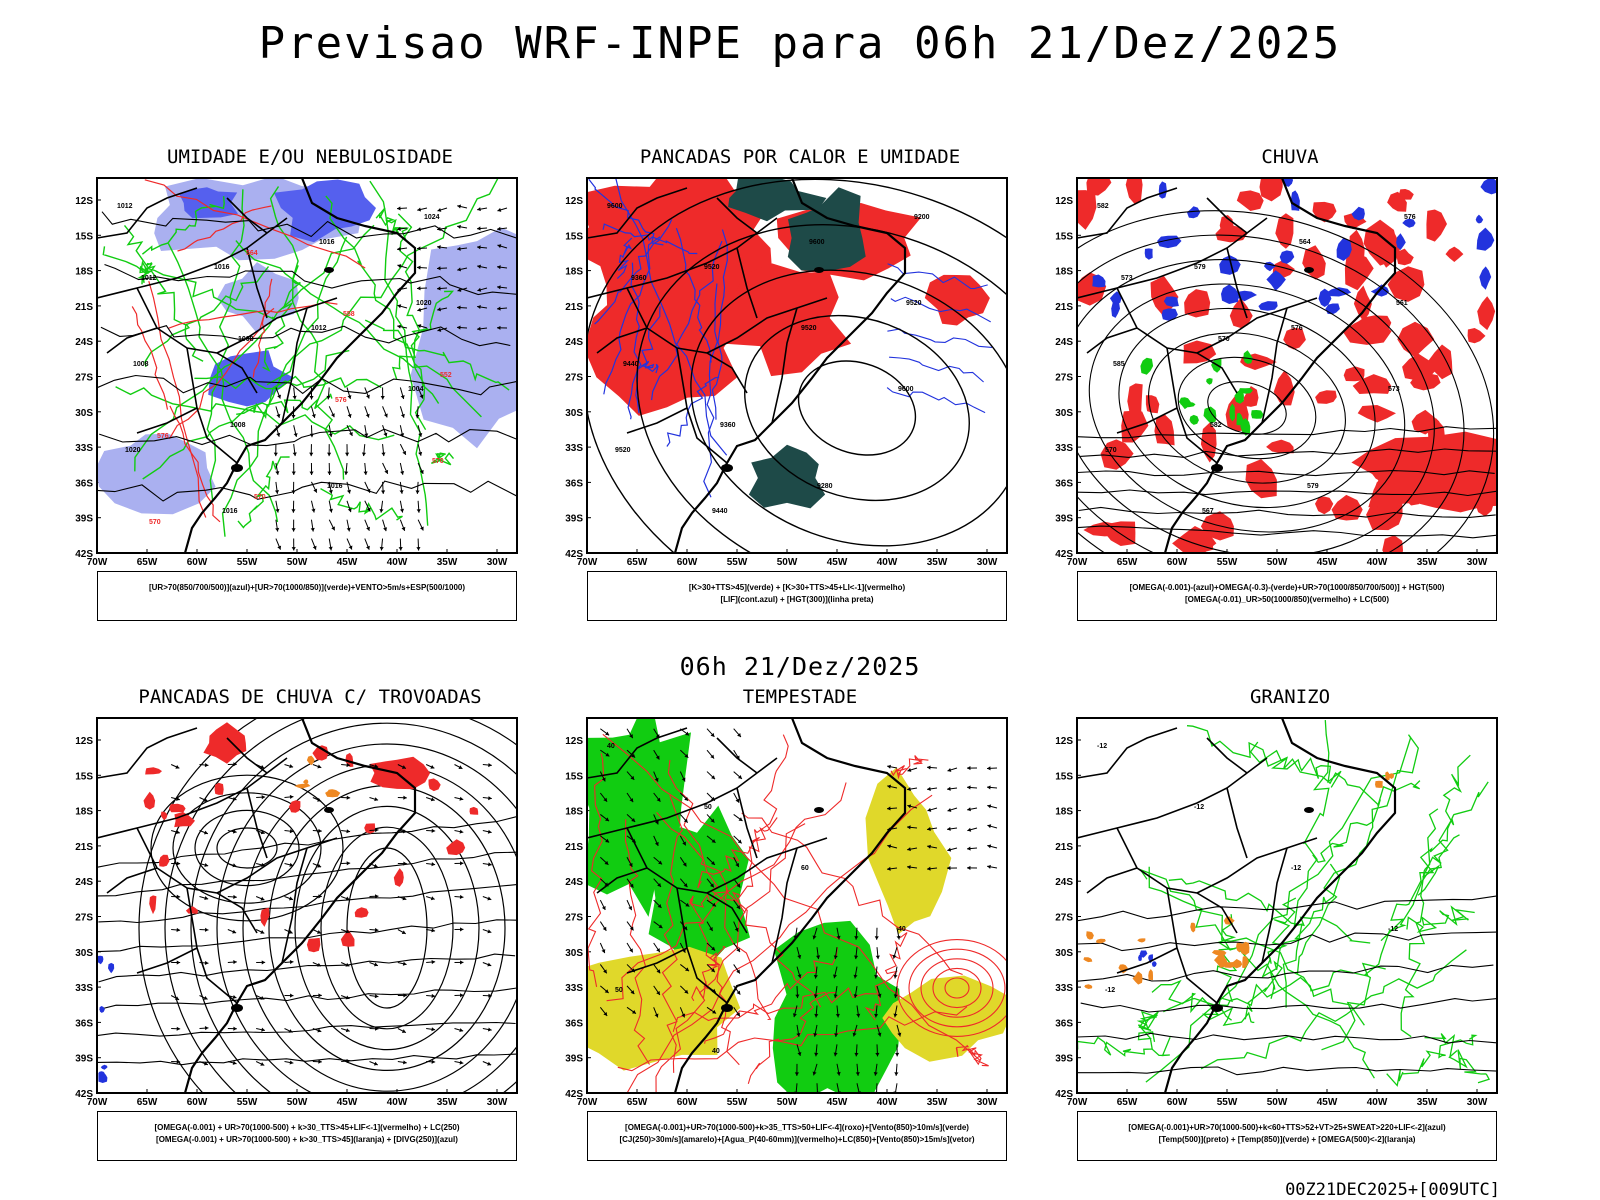 The height and width of the screenshot is (1200, 1600). What do you see at coordinates (141, 364) in the screenshot?
I see `contour-label: 1008` at bounding box center [141, 364].